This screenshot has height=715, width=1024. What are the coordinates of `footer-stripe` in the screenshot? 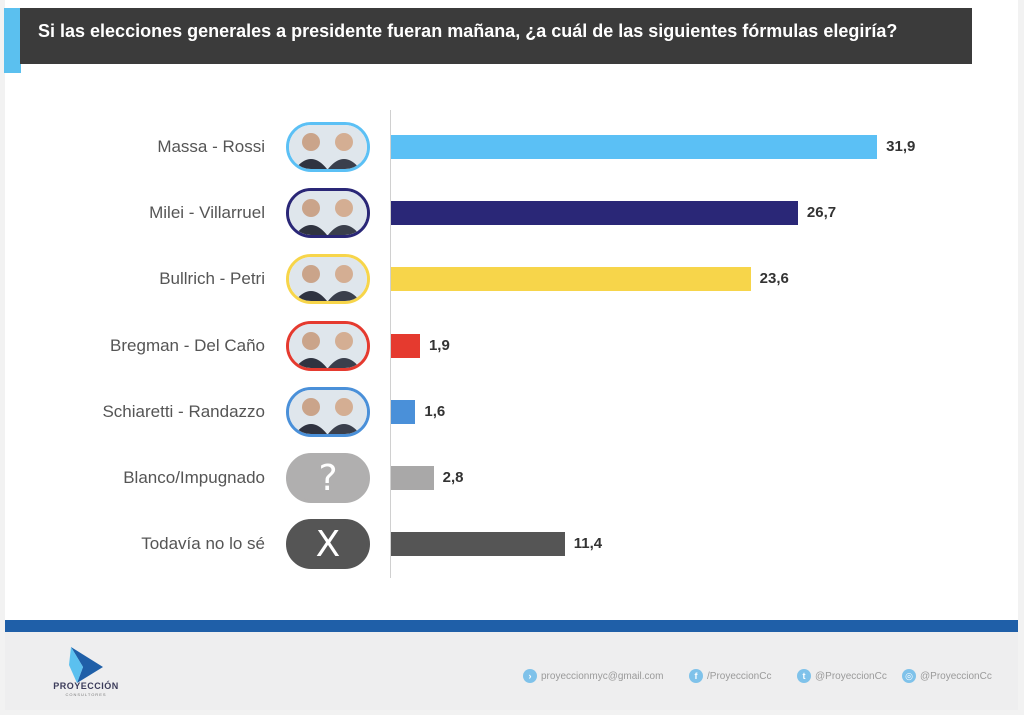 It's located at (511, 626).